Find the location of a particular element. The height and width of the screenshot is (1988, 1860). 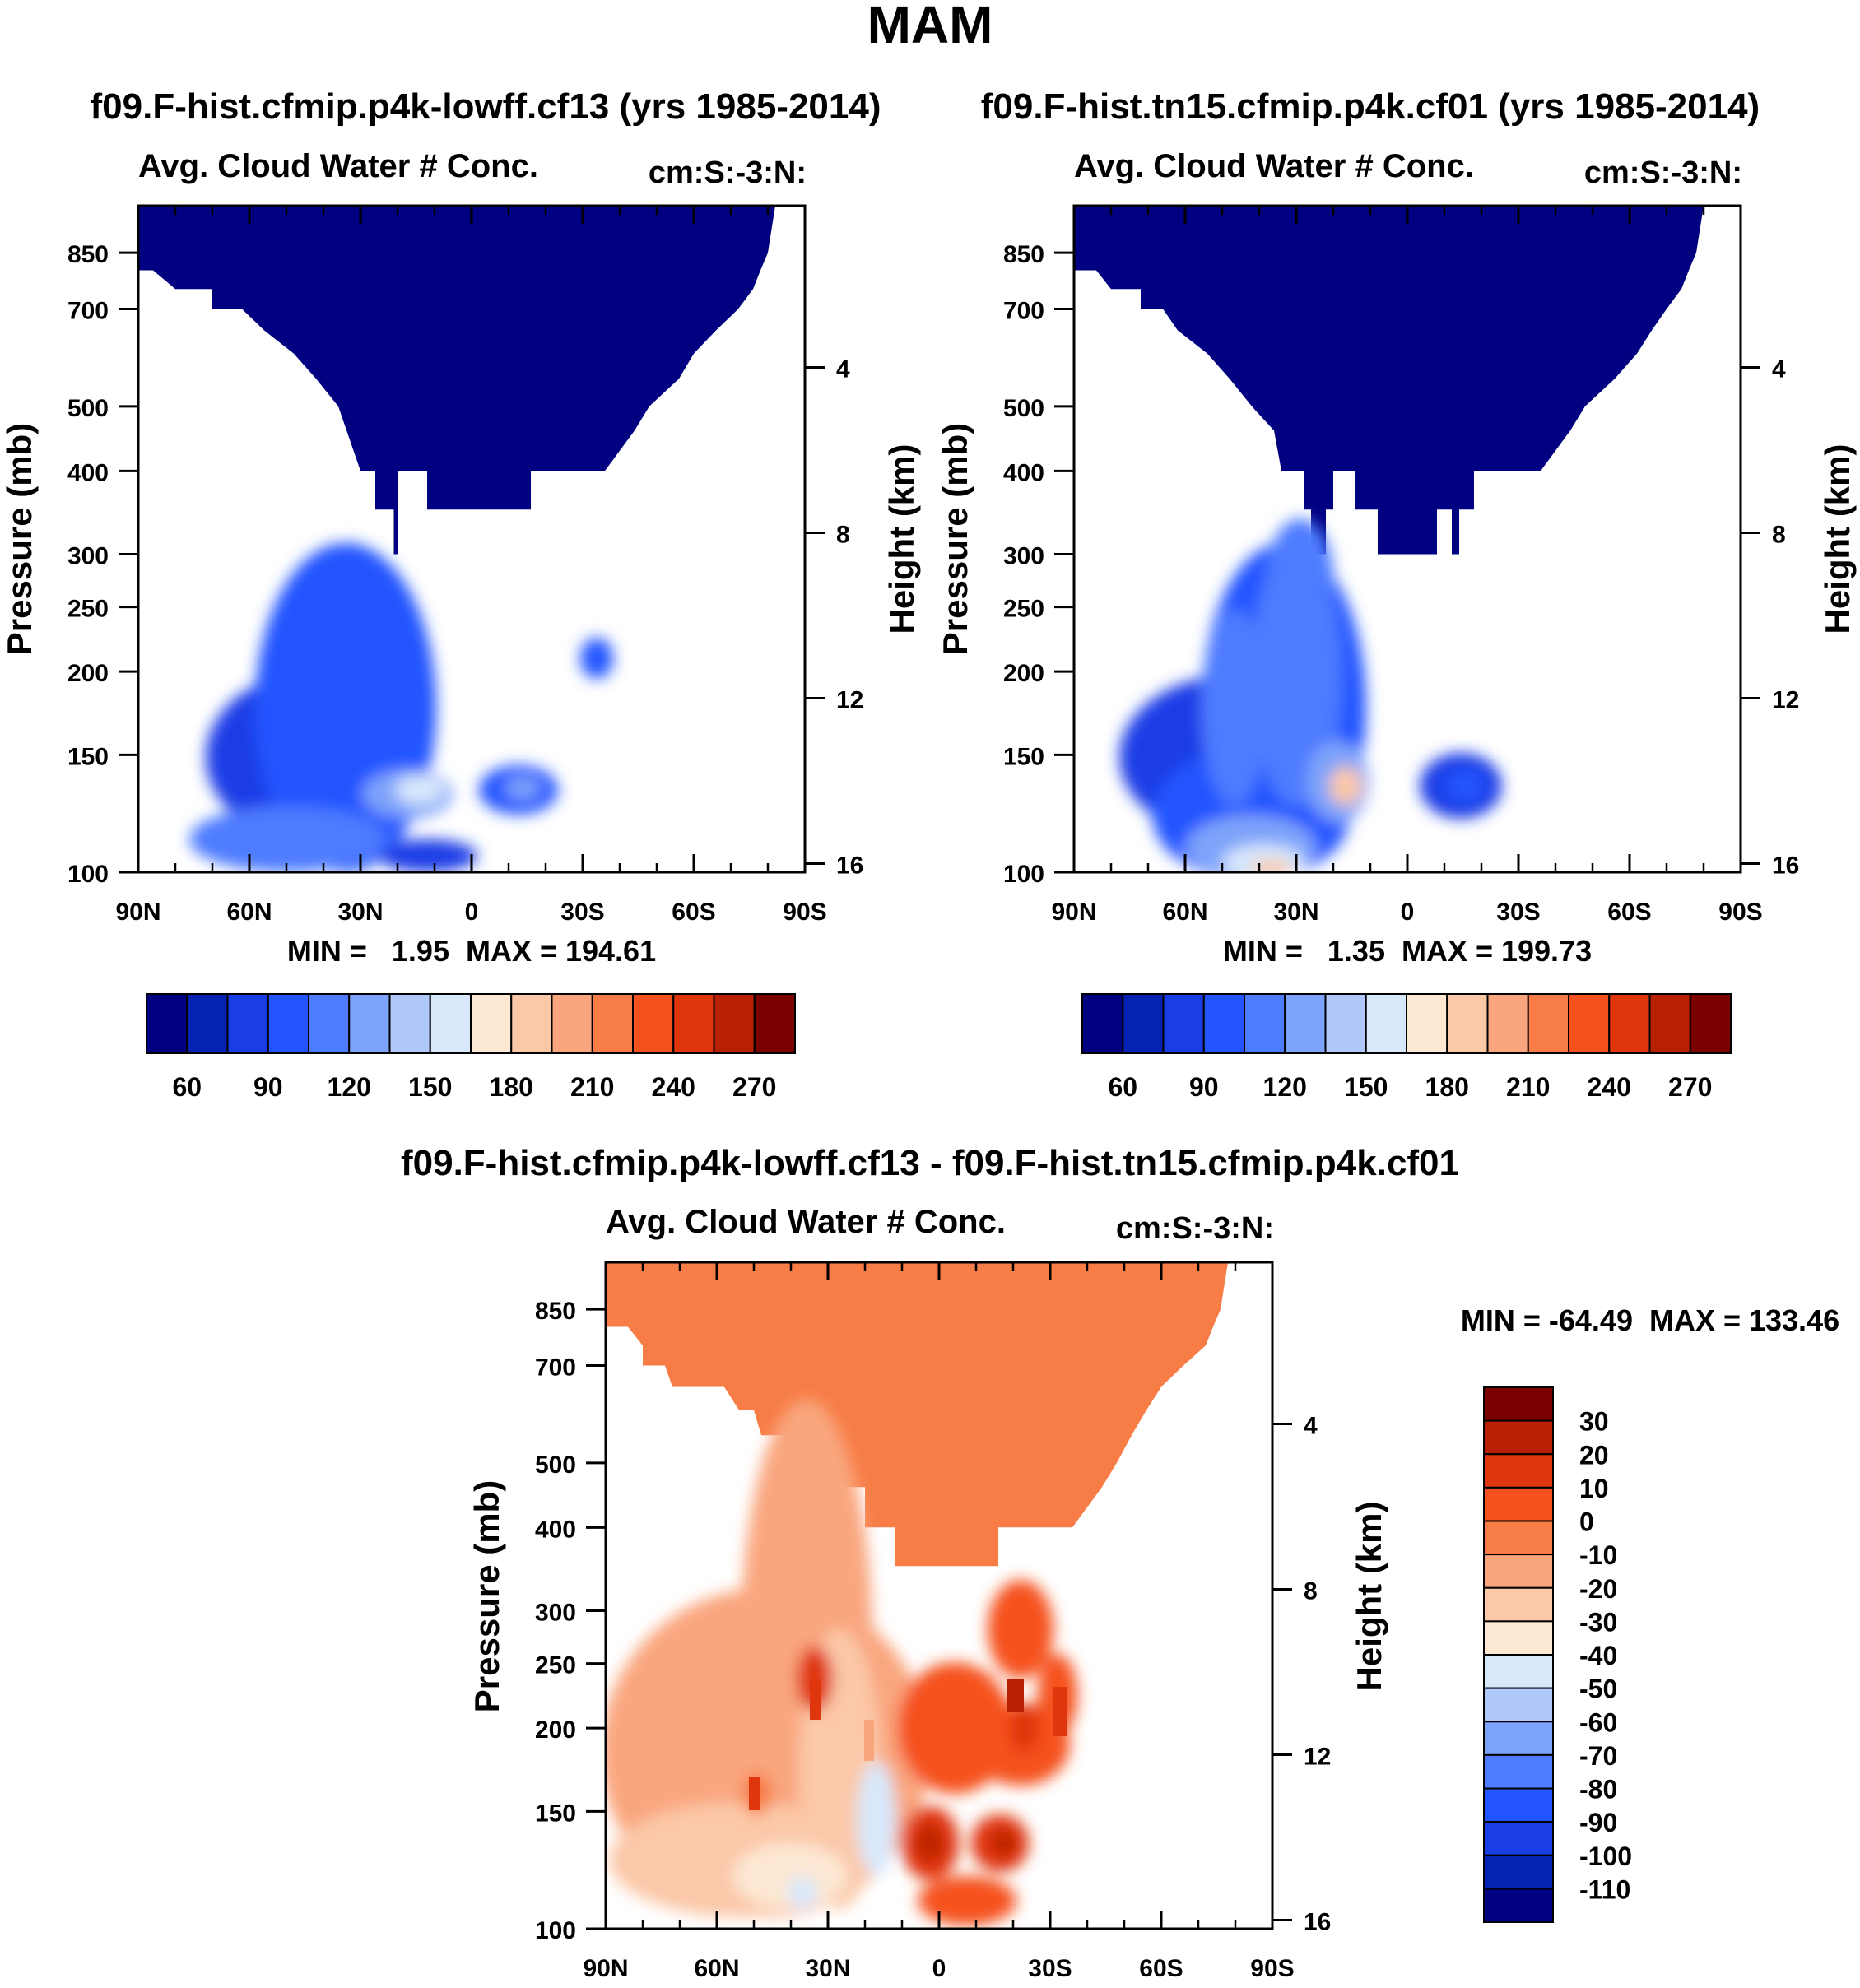

panel-2-data-field is located at coordinates (1407, 380).